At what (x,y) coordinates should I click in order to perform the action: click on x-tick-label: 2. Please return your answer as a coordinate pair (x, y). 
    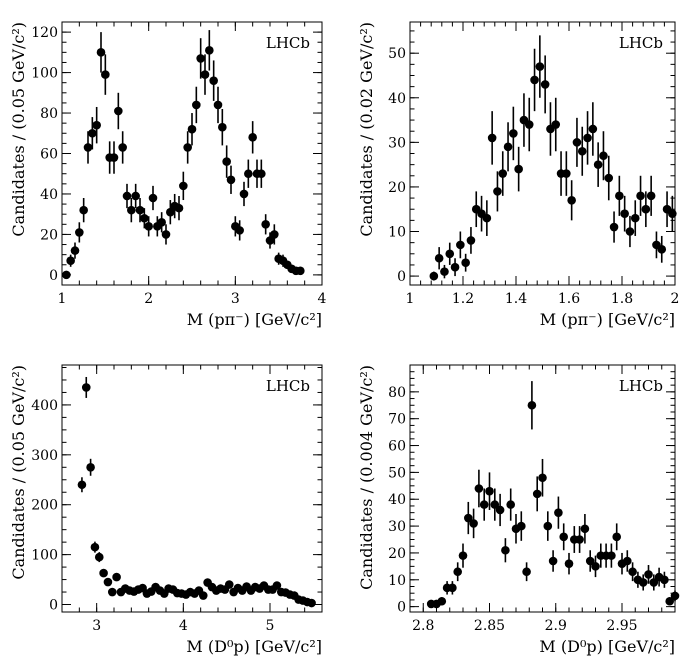
    Looking at the image, I should click on (148, 299).